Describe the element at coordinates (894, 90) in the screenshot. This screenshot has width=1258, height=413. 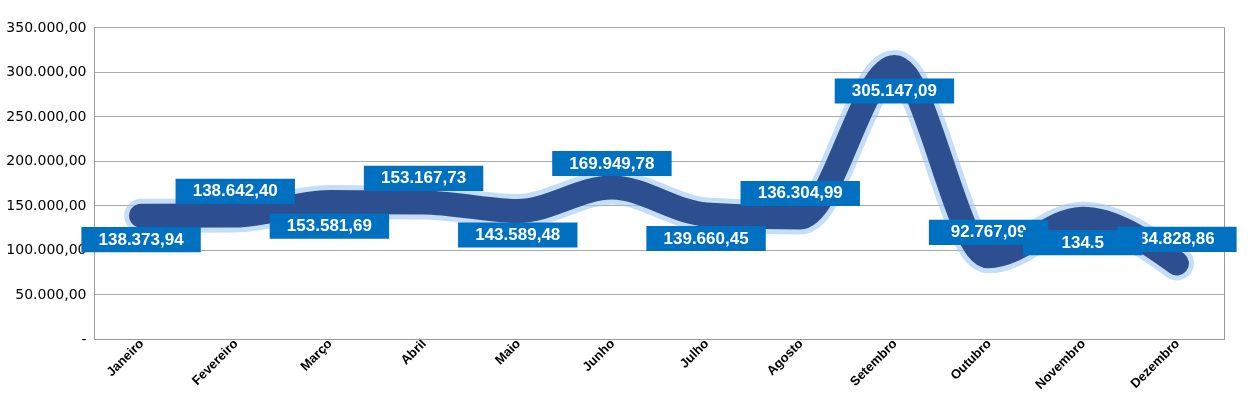
I see `data-label: 305.147,09` at that location.